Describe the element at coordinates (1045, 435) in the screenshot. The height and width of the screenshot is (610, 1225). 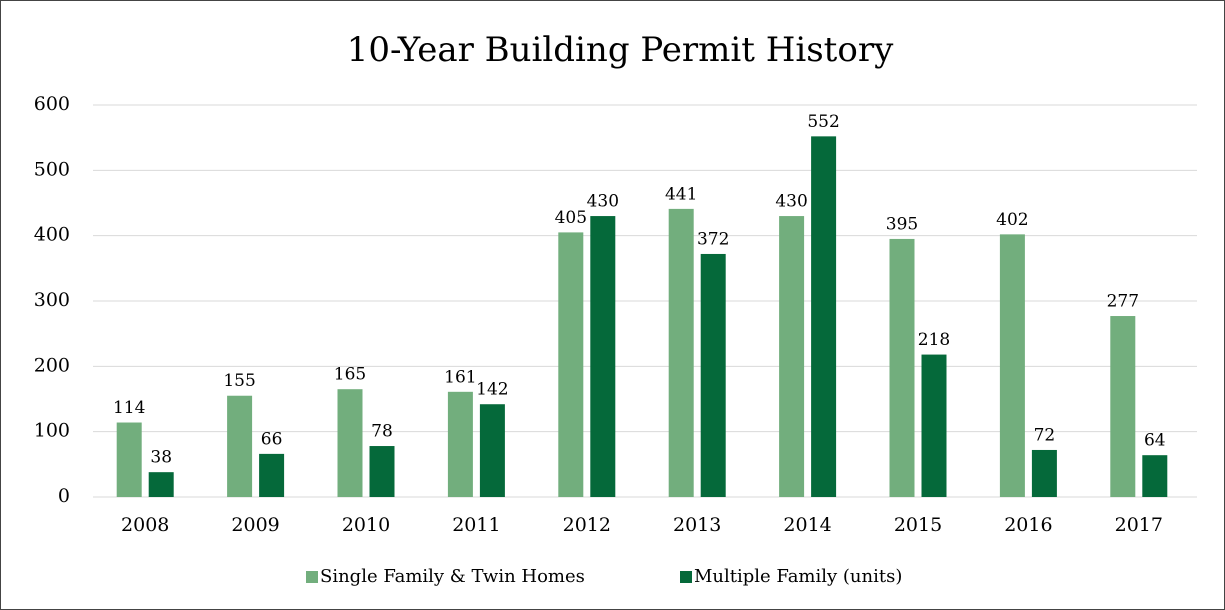
I see `value-label: 72` at that location.